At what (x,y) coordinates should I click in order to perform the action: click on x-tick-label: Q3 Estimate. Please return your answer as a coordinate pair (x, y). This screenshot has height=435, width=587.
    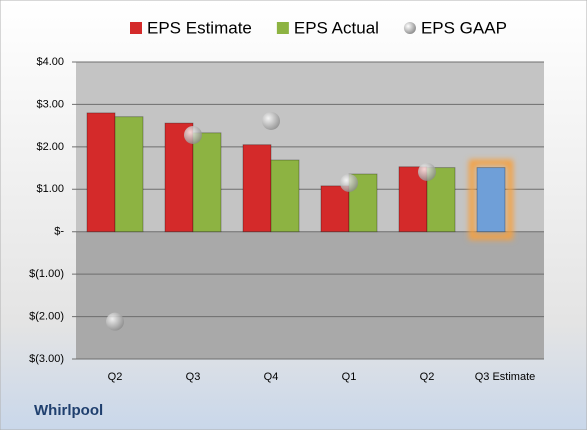
    Looking at the image, I should click on (505, 377).